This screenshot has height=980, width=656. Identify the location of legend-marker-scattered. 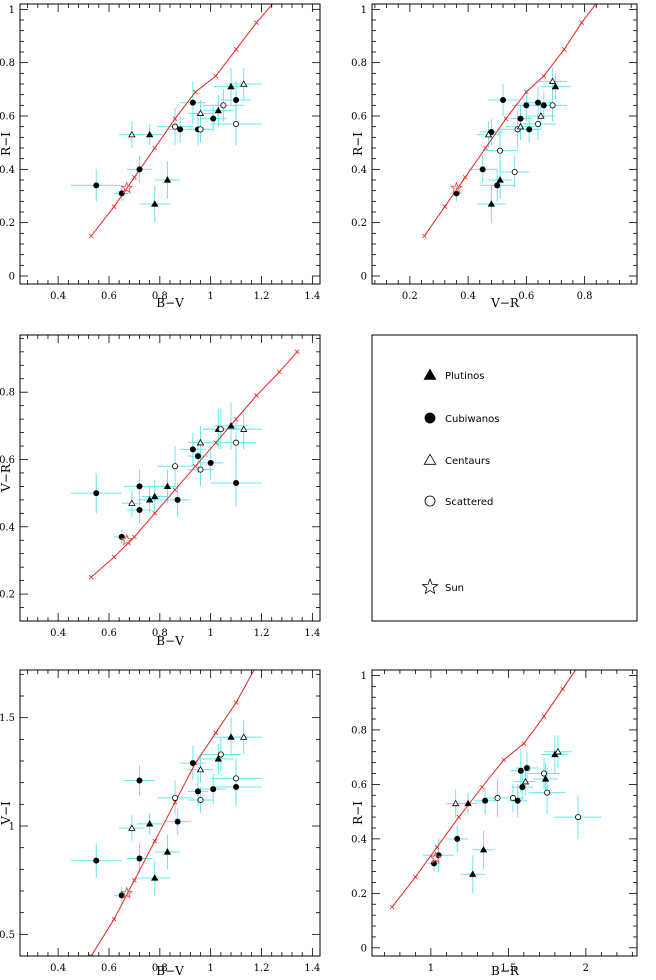
(430, 501).